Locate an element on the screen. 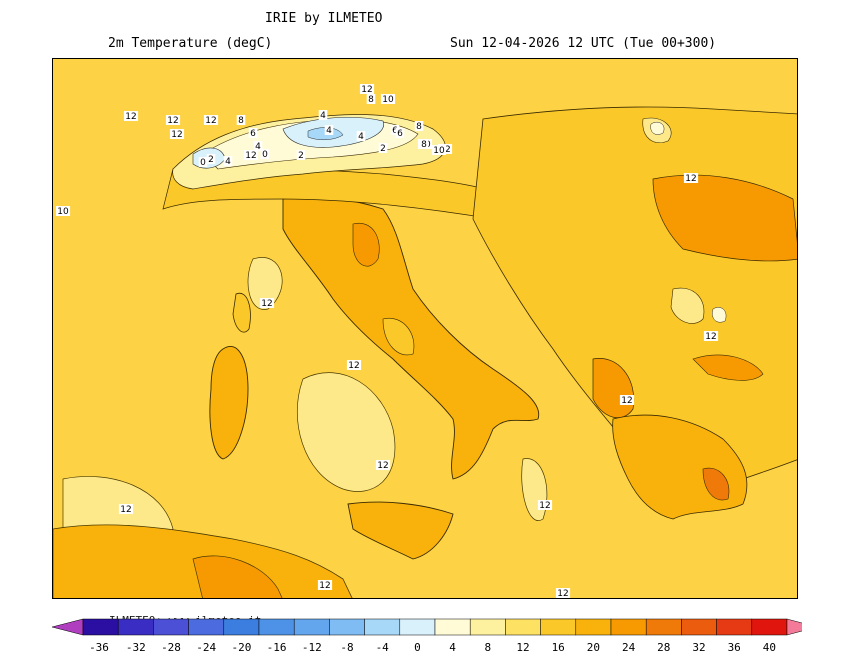  legend-tick-label: 8 is located at coordinates (487, 647).